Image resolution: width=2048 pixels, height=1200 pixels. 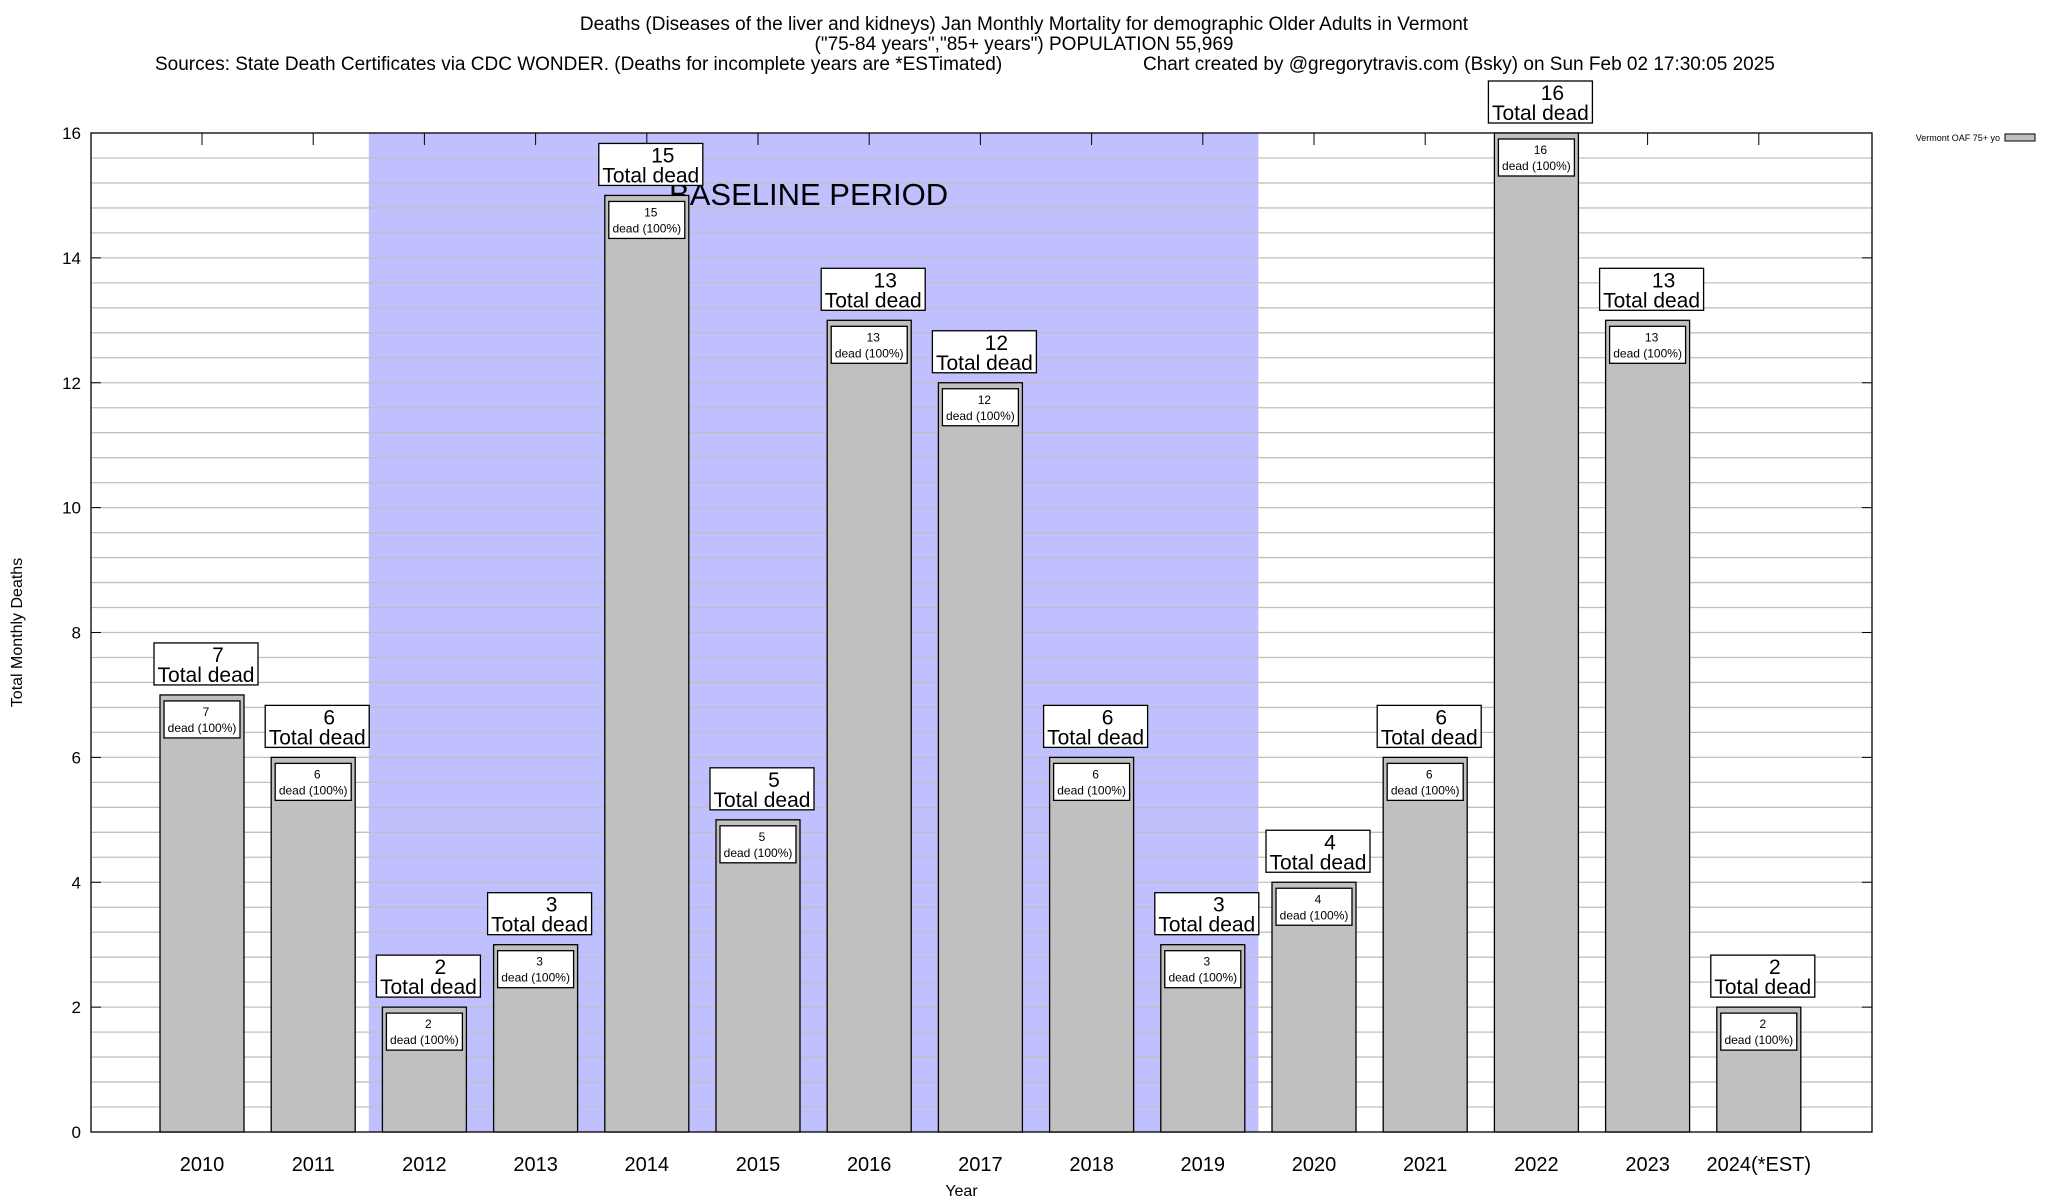 What do you see at coordinates (202, 1165) in the screenshot?
I see `x-tick-label: 2010` at bounding box center [202, 1165].